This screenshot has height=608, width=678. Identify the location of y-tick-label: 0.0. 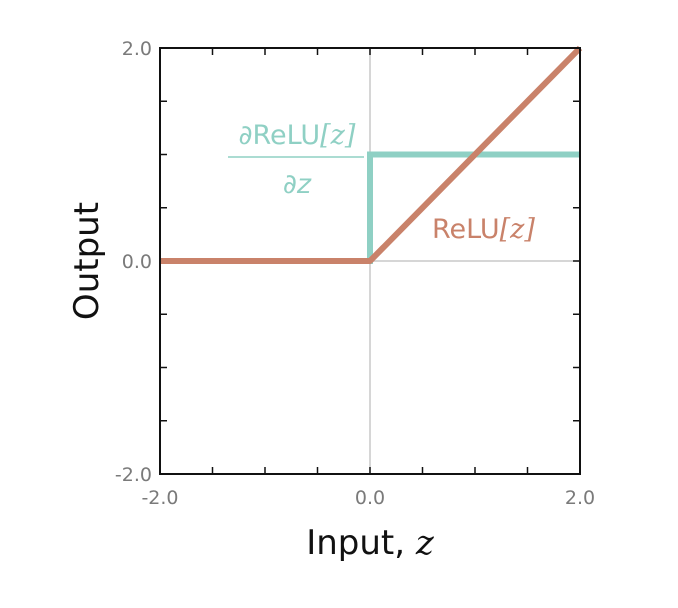
(137, 262).